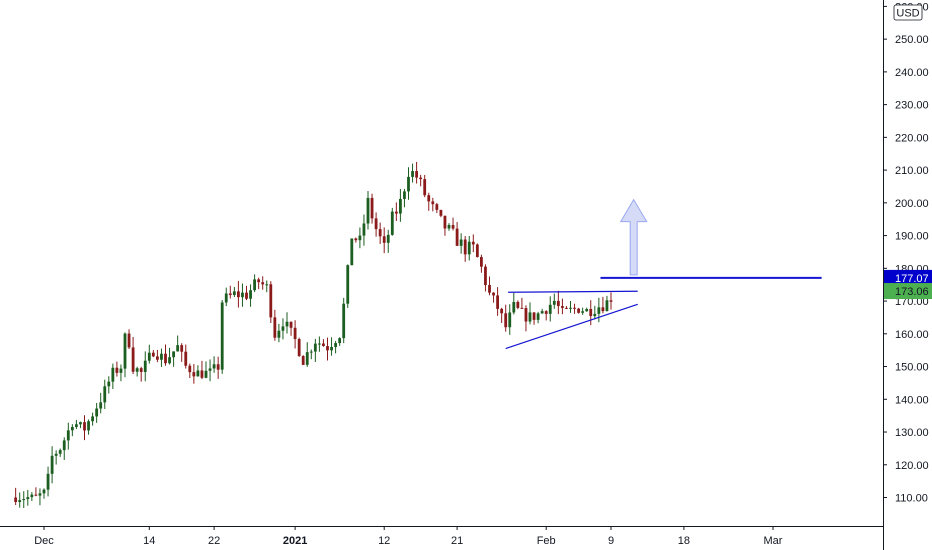 The image size is (932, 550). Describe the element at coordinates (912, 368) in the screenshot. I see `price-tick-label: 150.00` at that location.